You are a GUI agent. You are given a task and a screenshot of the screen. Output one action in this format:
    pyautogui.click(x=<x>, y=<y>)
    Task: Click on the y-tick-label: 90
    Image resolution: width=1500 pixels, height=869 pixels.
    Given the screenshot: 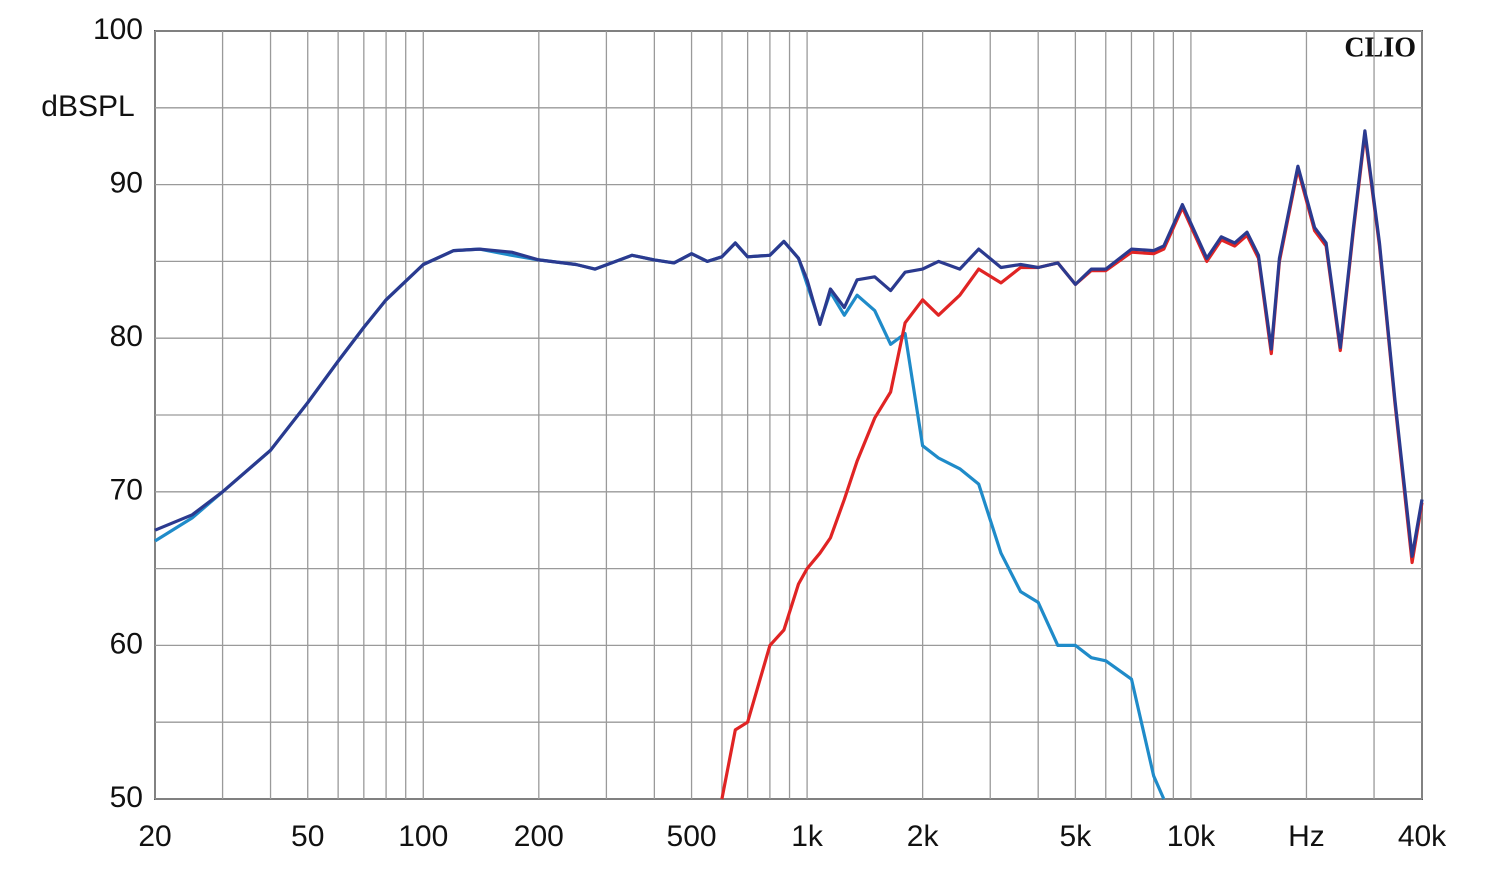 What is the action you would take?
    pyautogui.click(x=126, y=183)
    